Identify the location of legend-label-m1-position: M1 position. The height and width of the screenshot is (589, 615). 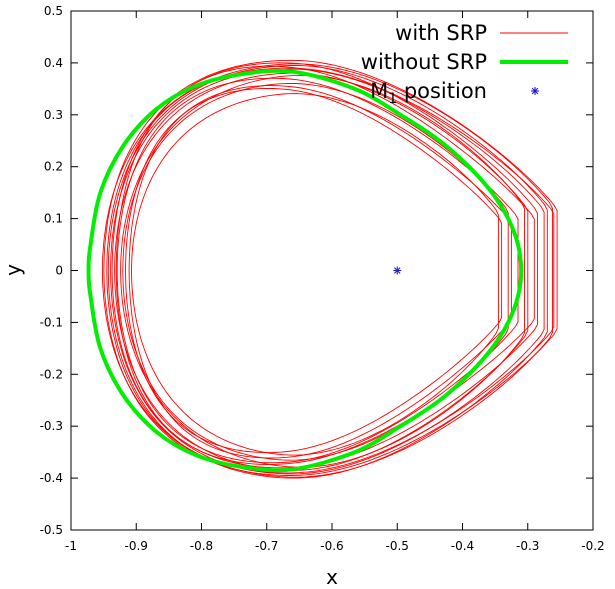
(428, 93).